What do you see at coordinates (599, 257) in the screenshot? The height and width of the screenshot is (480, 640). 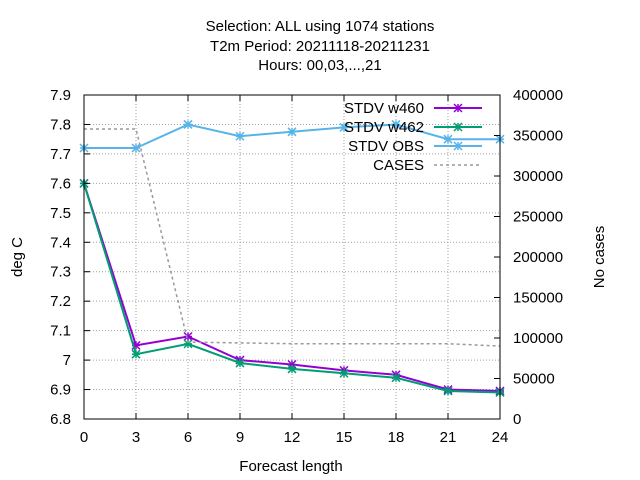 I see `y2-axis-label: No cases` at bounding box center [599, 257].